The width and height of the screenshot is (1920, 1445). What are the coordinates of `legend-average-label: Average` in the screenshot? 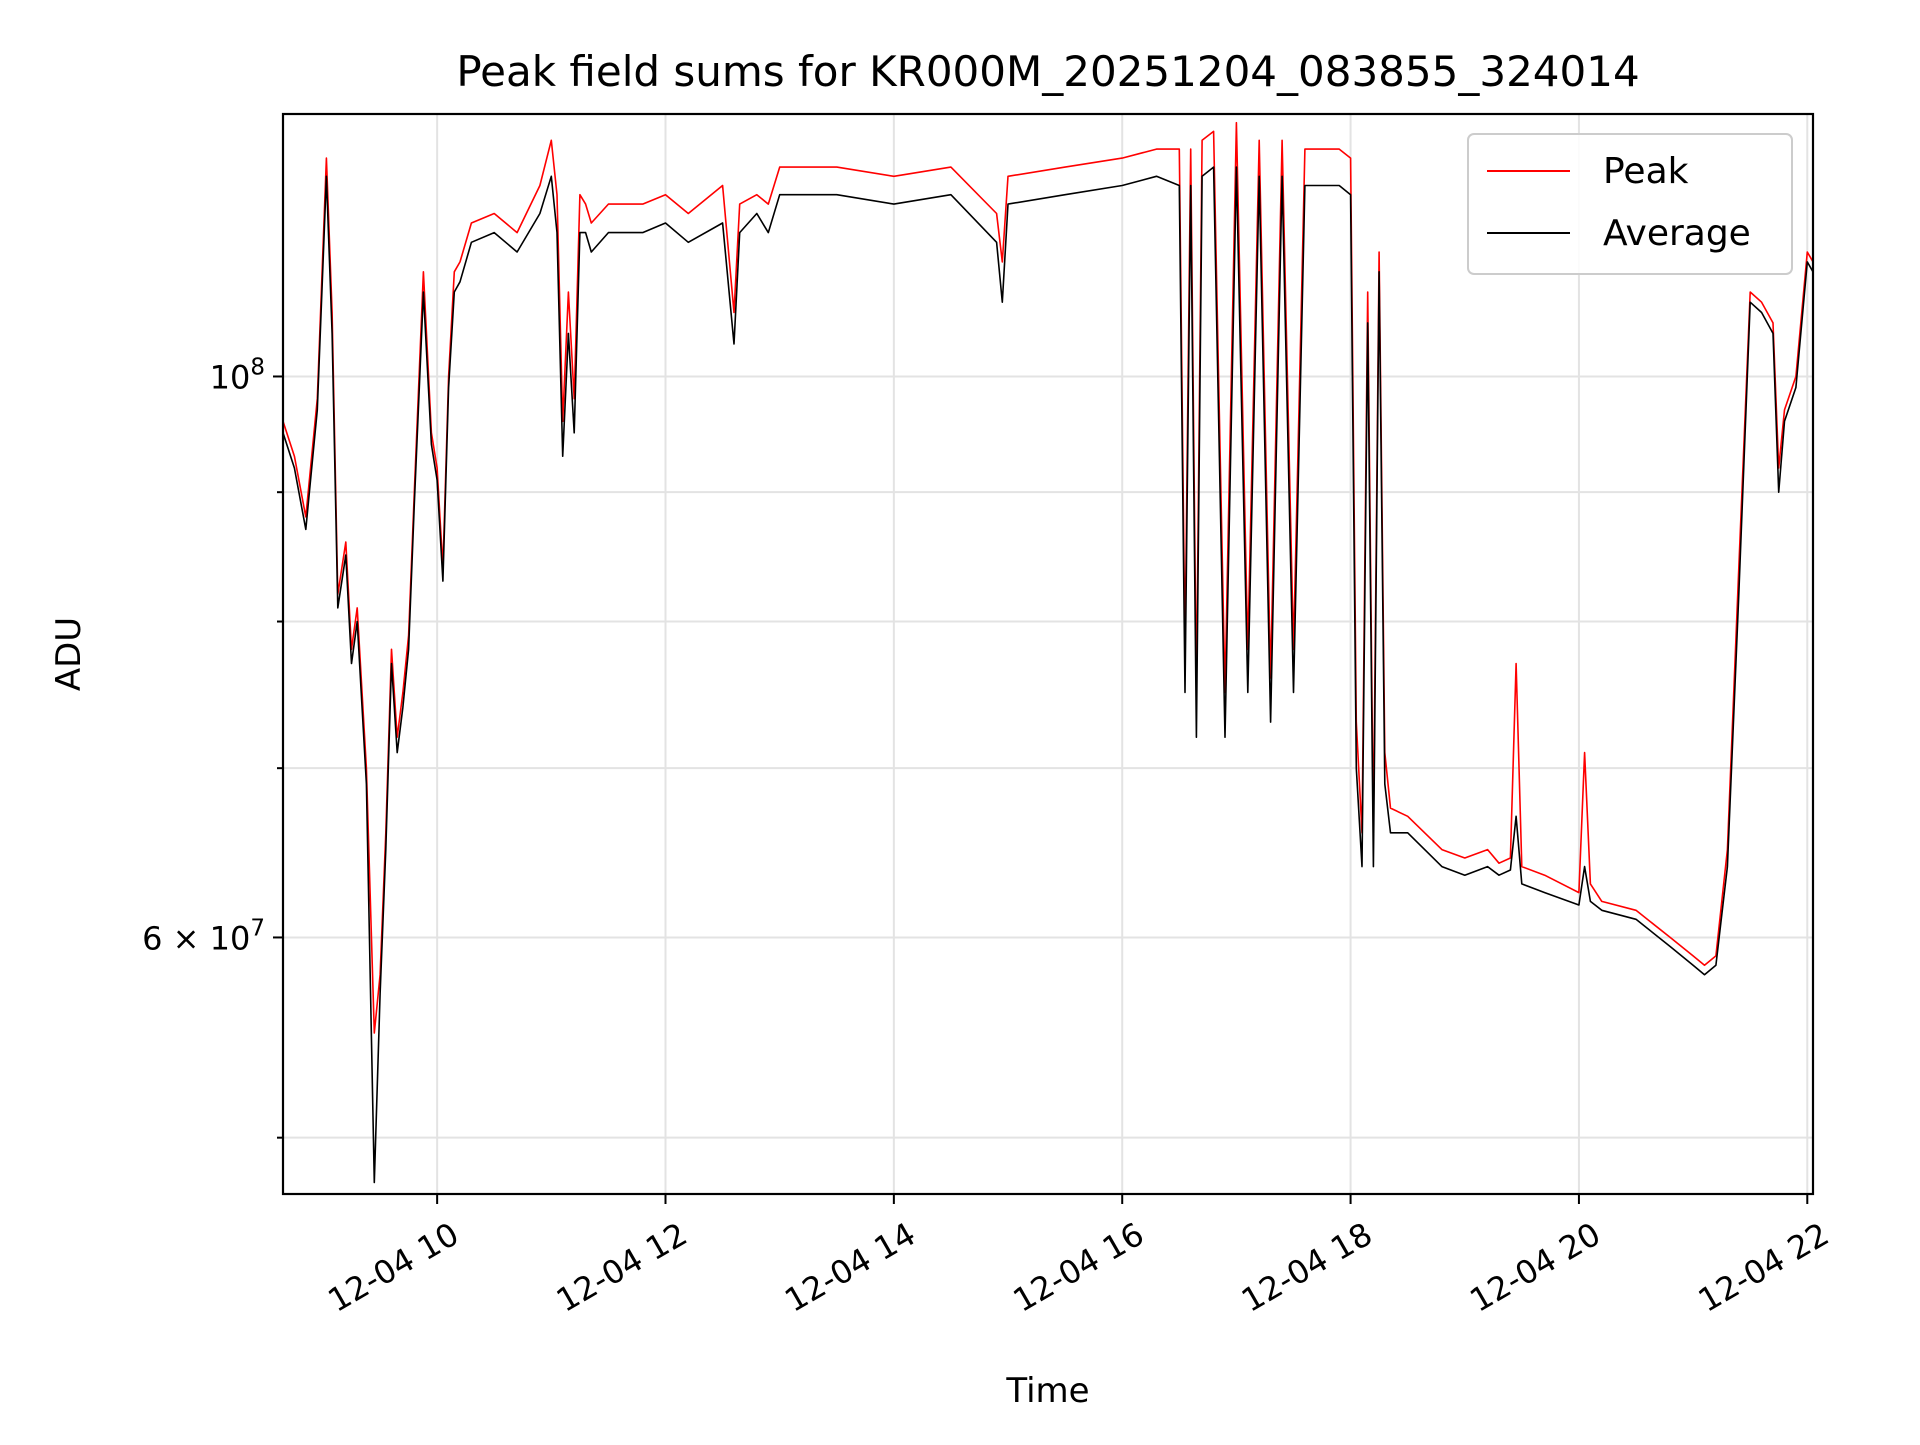 It's located at (1677, 233).